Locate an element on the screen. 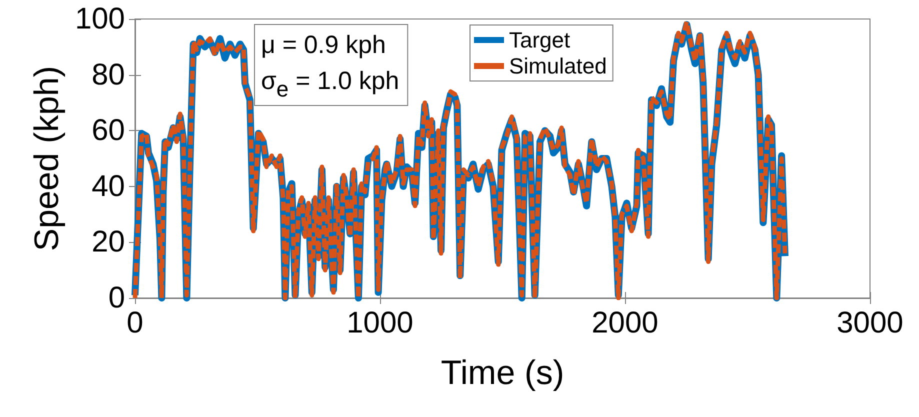 The image size is (919, 417). y-tick-label: 100 is located at coordinates (99, 19).